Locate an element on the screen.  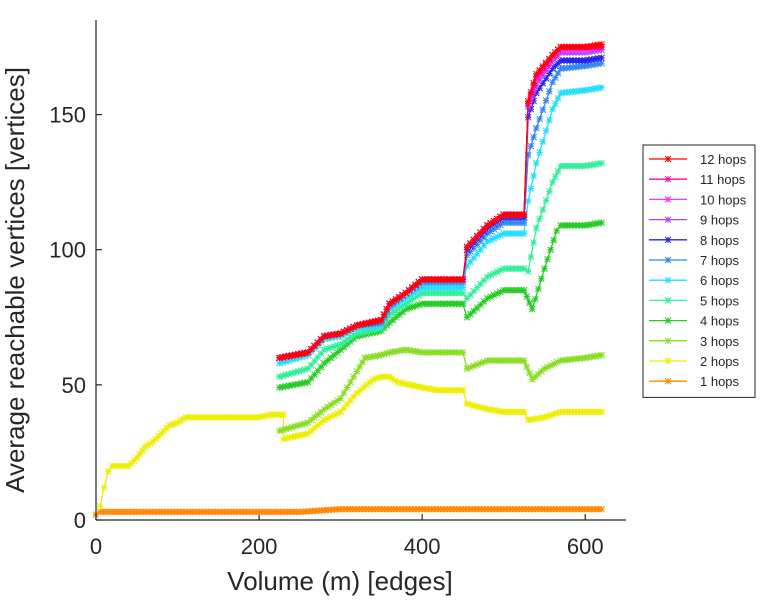
legend-label: 12 hops is located at coordinates (723, 159).